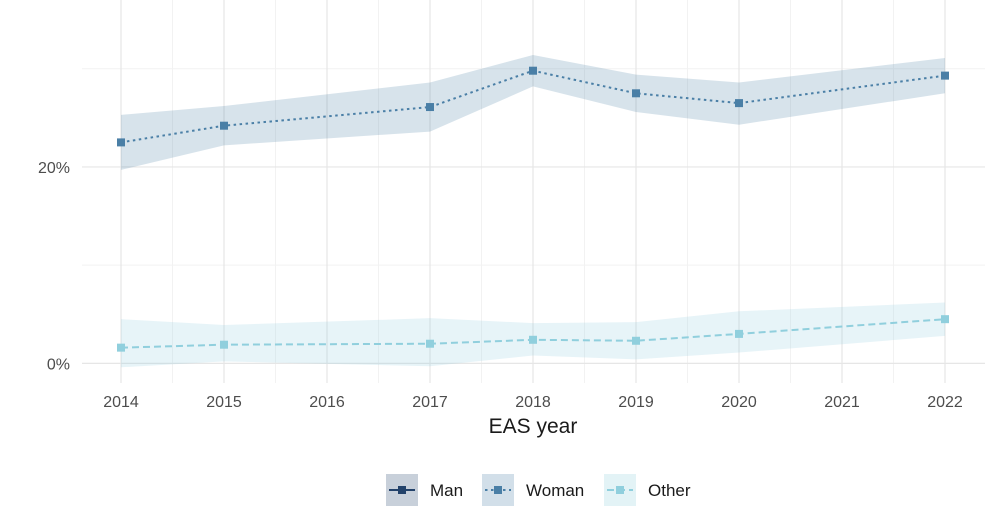 This screenshot has height=522, width=1000. Describe the element at coordinates (446, 490) in the screenshot. I see `legend-label-man: Man` at that location.